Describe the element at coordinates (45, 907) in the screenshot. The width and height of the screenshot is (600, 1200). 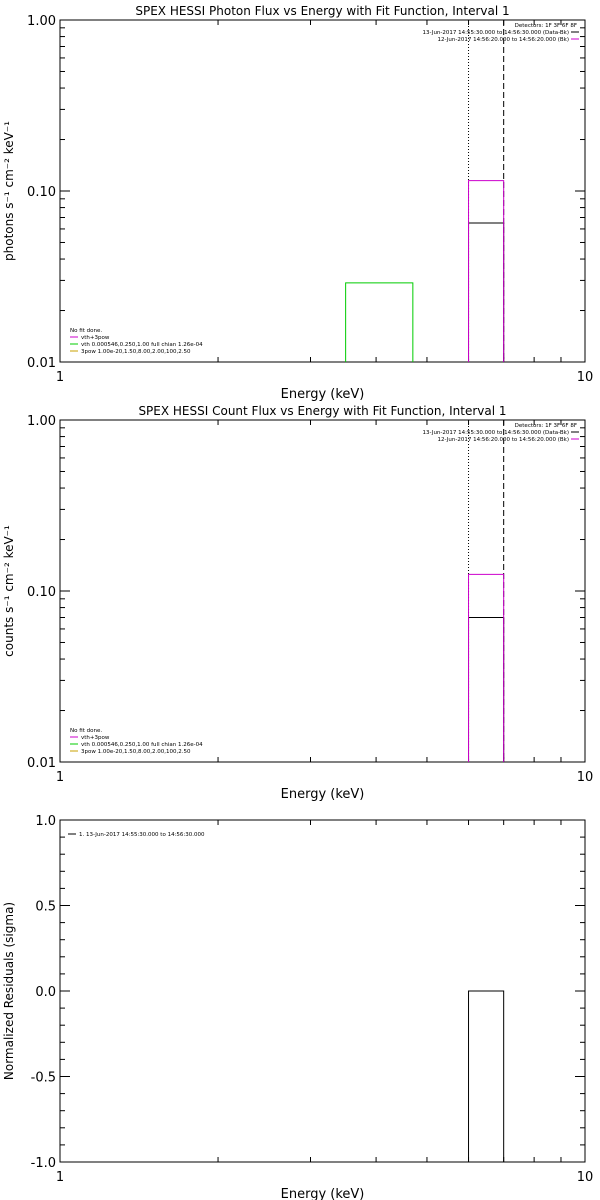
I see `y-tick-label: 0.5` at that location.